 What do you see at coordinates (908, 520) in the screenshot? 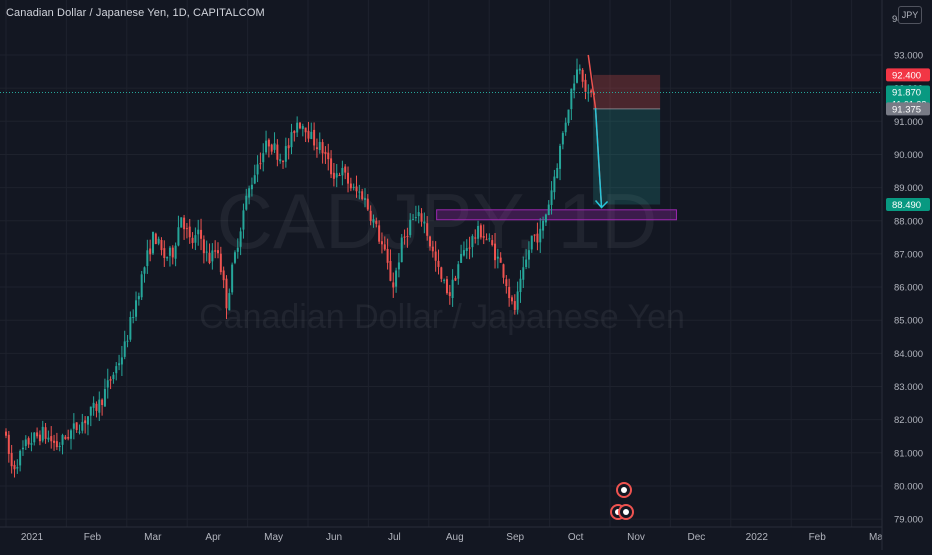
I see `y-tick-label: 79.000` at bounding box center [908, 520].